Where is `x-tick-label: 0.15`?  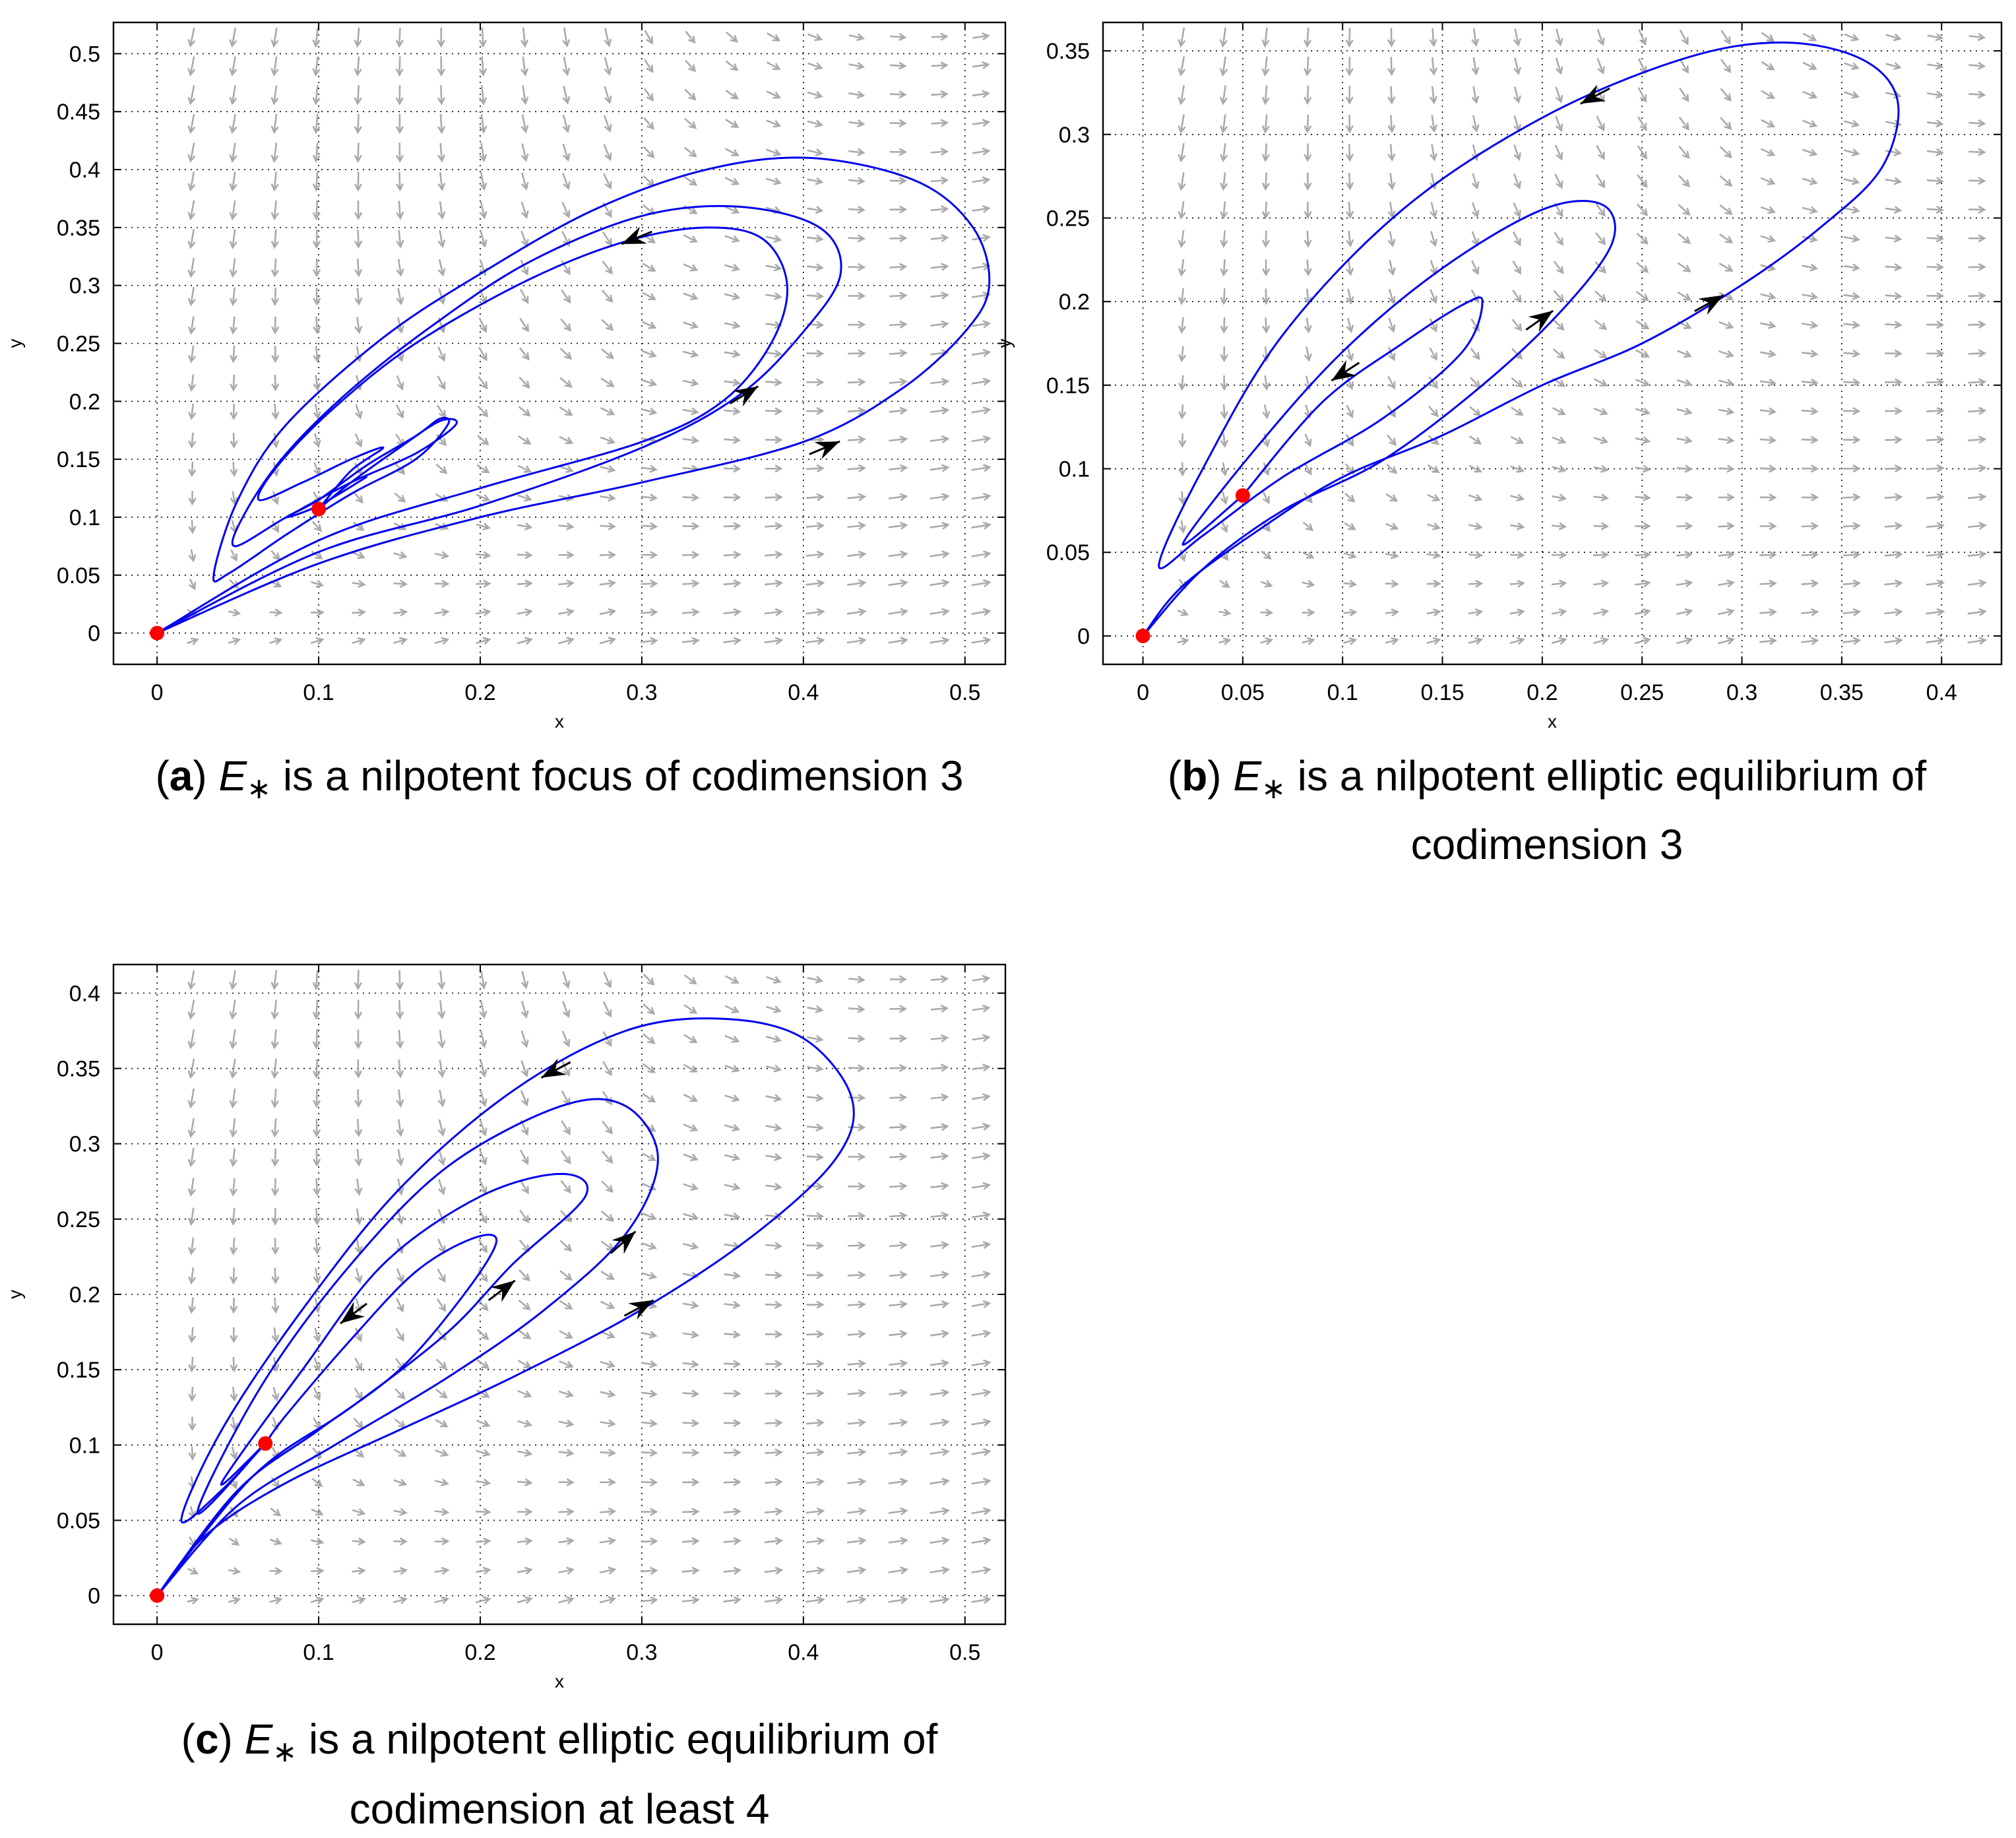 x-tick-label: 0.15 is located at coordinates (1442, 693).